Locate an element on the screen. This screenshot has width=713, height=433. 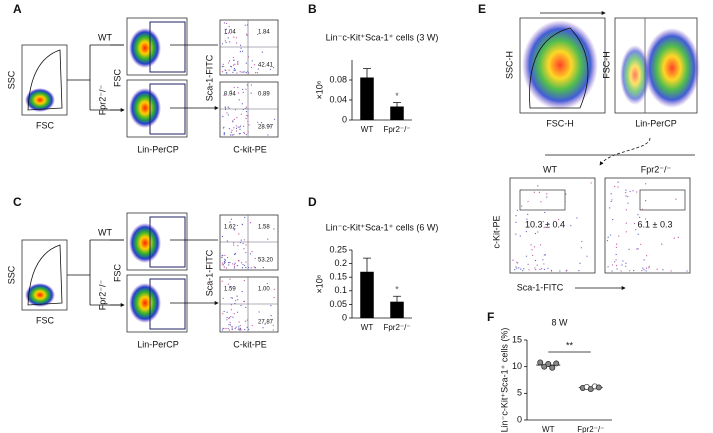
axis-label: Sca-1-FITC is located at coordinates (209, 77).